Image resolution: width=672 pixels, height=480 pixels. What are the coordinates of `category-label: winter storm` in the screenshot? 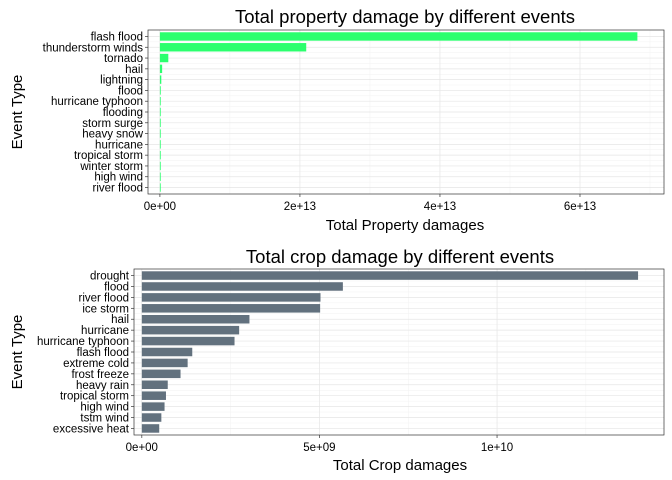 It's located at (111, 167).